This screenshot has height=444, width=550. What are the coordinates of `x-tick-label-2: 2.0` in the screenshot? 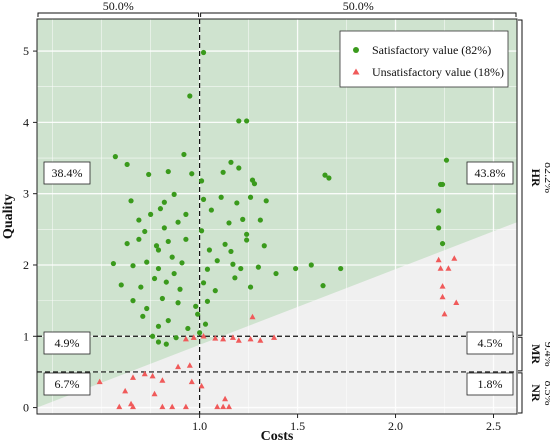 It's located at (395, 426).